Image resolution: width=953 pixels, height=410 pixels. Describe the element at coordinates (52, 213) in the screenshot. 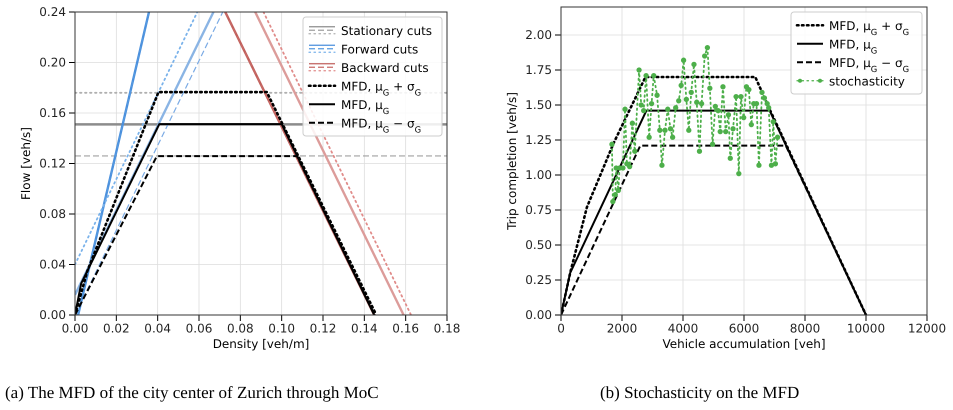

I see `y-tick-label: 0.08` at that location.